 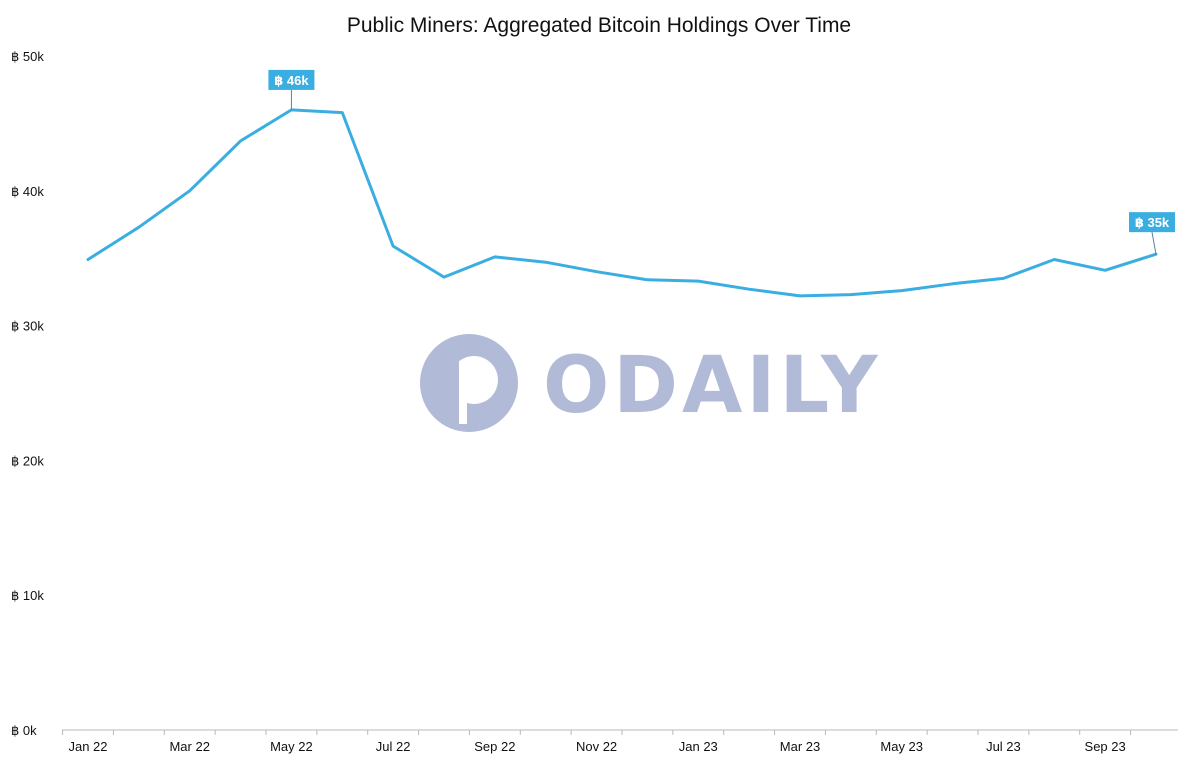 What do you see at coordinates (1105, 746) in the screenshot?
I see `x-tick-label: Sep 23` at bounding box center [1105, 746].